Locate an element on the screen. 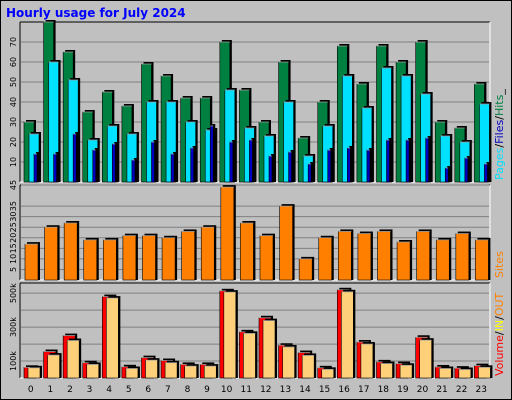 The height and width of the screenshot is (400, 512). bar-in-6-body is located at coordinates (152, 369).